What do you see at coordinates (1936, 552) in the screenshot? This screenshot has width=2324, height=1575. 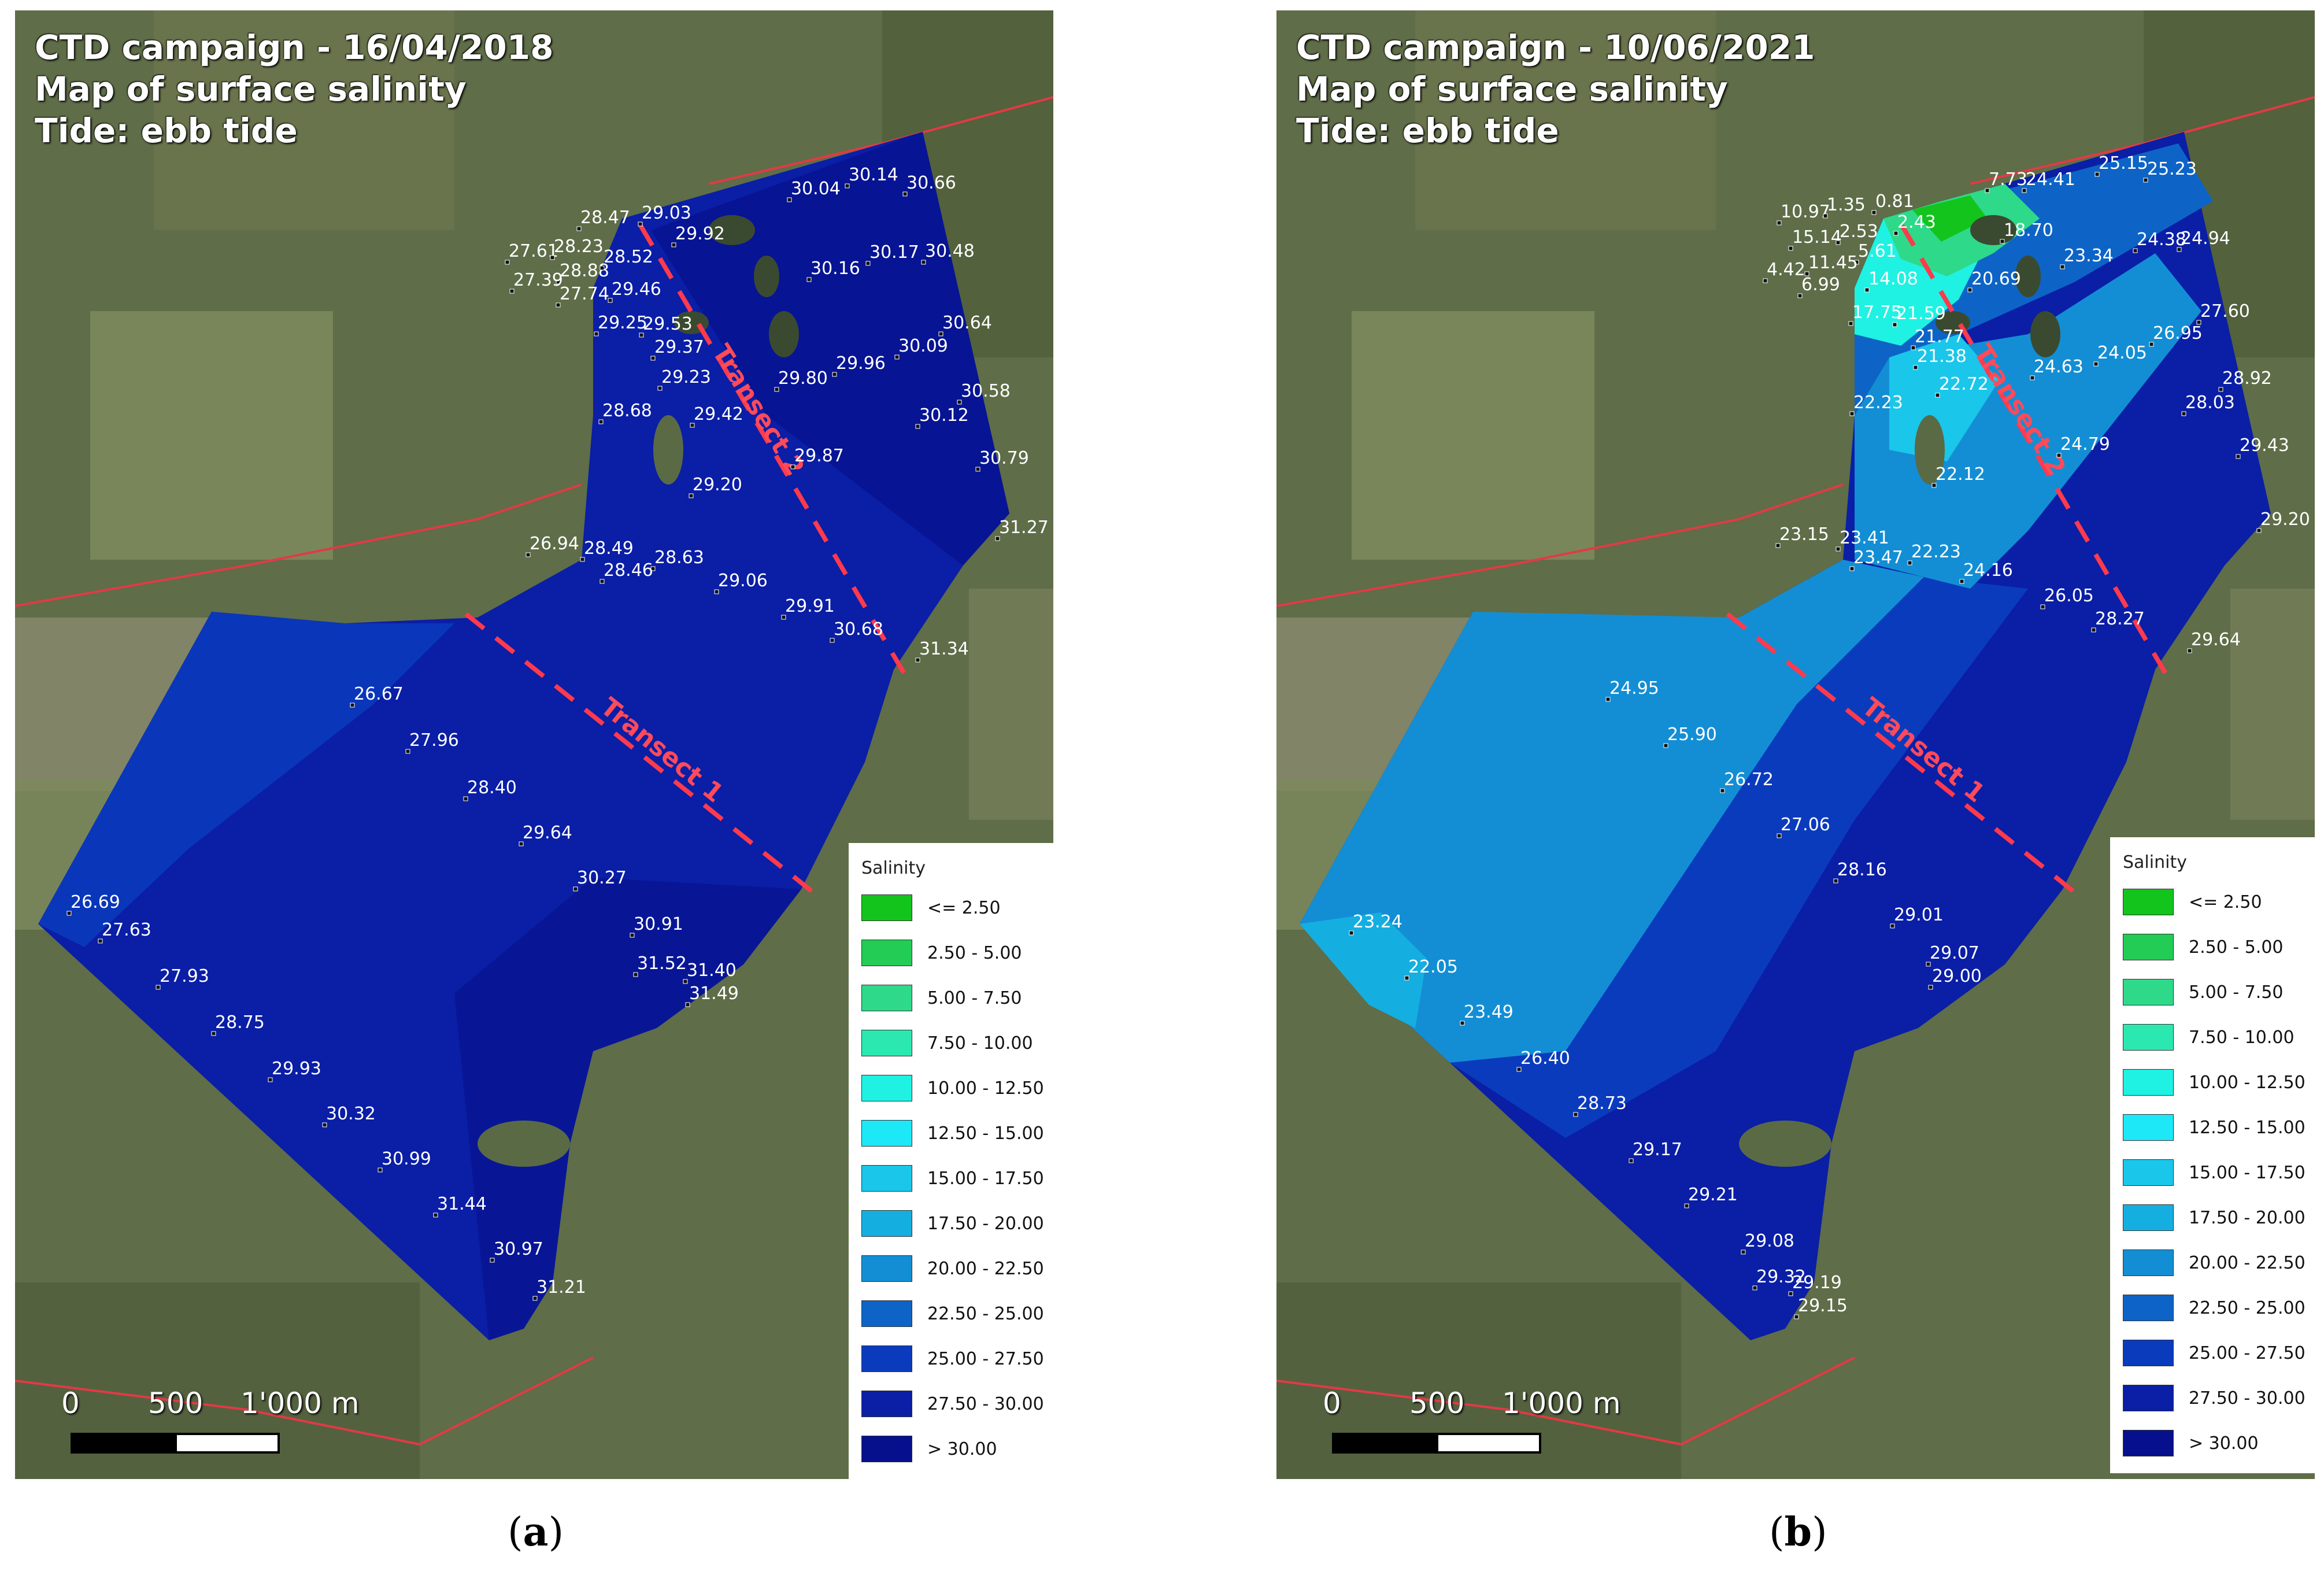 I see `sample-point-label: 22.23` at bounding box center [1936, 552].